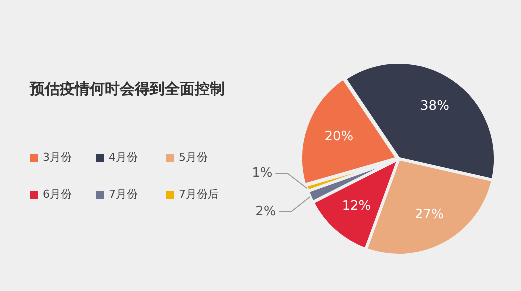 This screenshot has width=521, height=291. Describe the element at coordinates (127, 89) in the screenshot. I see `text: 预估疫情何时会得到全面控制` at that location.